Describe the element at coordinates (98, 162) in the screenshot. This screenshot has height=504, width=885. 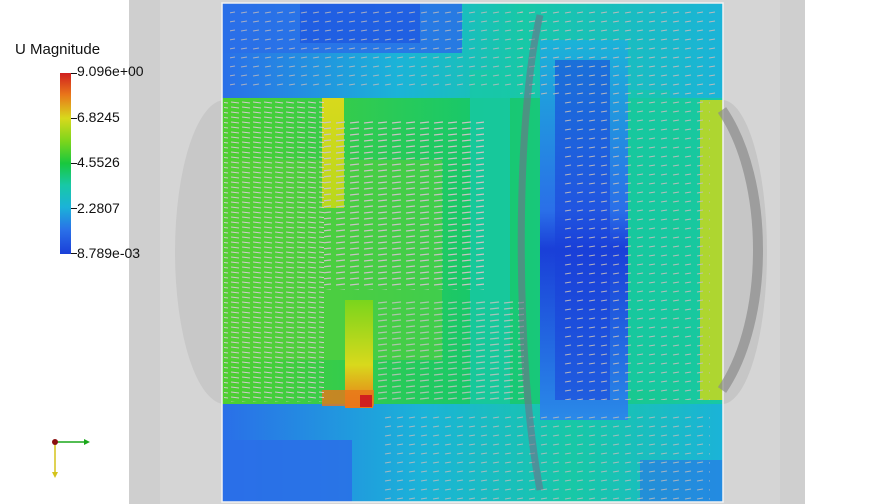
I see `colorbar-label: 4.5526` at that location.